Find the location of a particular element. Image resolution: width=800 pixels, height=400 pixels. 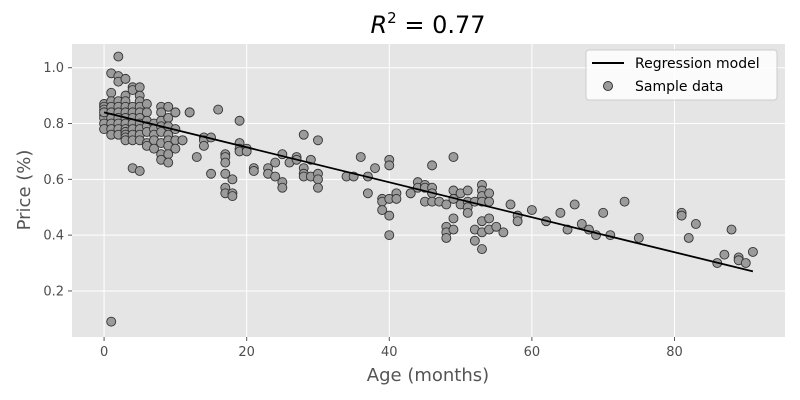

y-tick-labels: 0.2 0.4 0.6 0.8 1.0 is located at coordinates (53, 180).